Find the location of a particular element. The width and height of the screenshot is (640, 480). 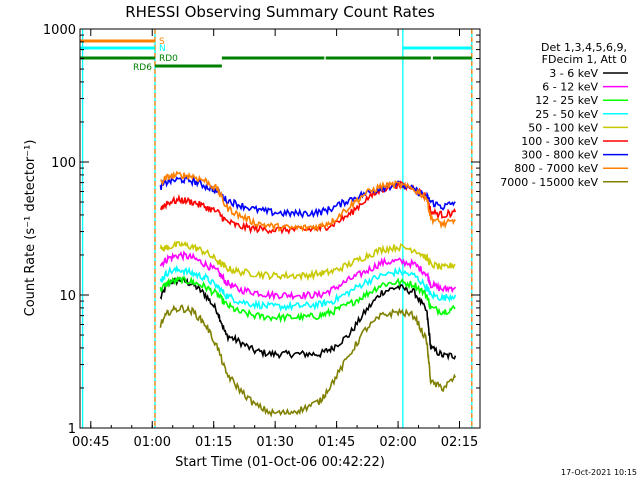

y-tick-label: 100 is located at coordinates (63, 163).